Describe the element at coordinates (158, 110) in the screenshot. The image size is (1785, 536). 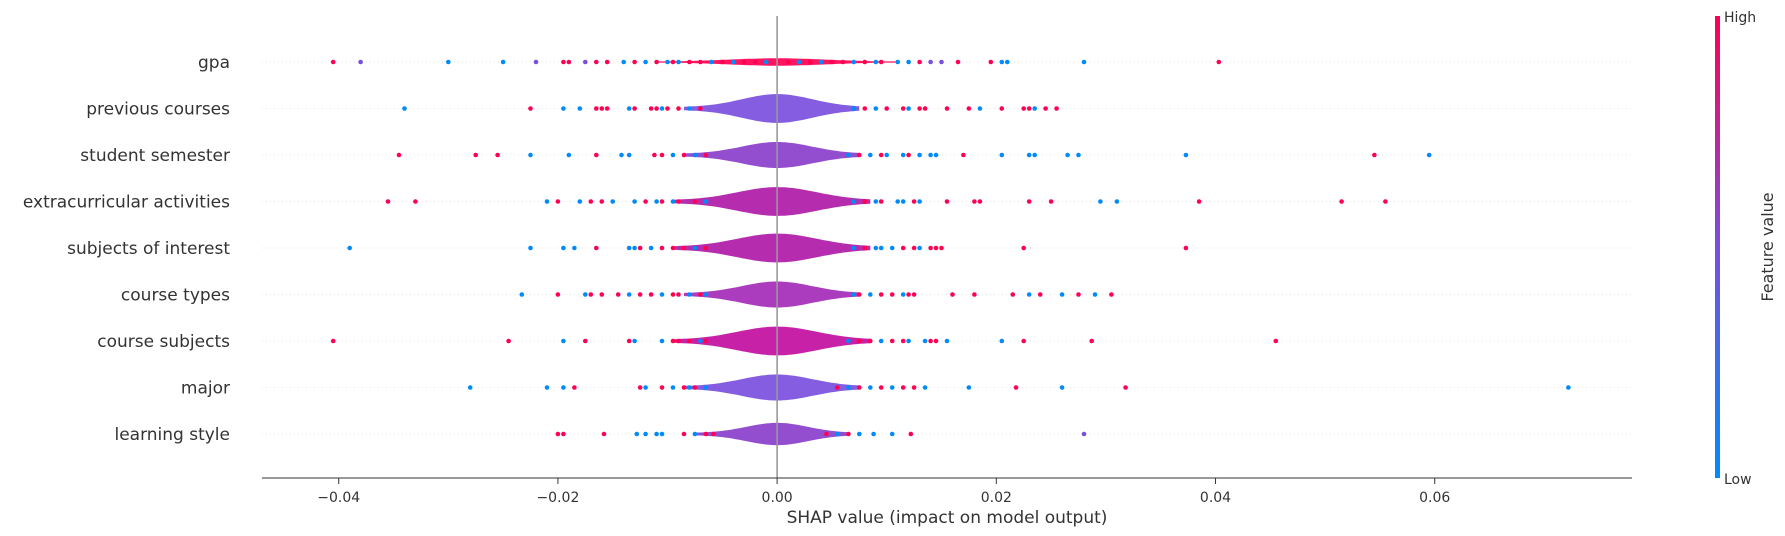
I see `feature-label: previous courses` at that location.